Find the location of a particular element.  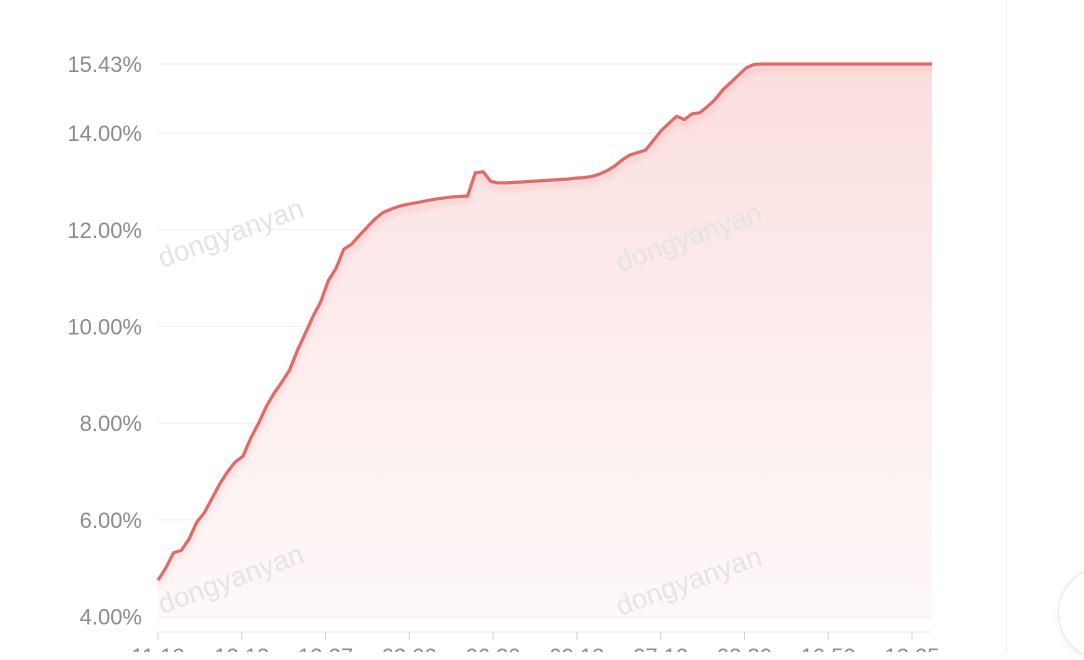

x-tick-label: 12:25 is located at coordinates (911, 648).